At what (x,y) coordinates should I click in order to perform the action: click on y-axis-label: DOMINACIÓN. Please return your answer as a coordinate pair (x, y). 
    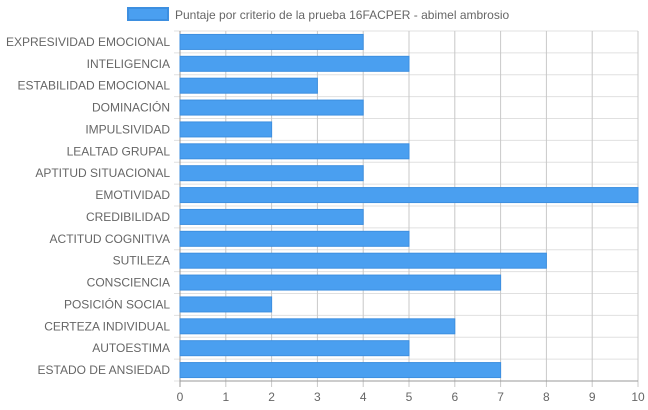
    Looking at the image, I should click on (131, 107).